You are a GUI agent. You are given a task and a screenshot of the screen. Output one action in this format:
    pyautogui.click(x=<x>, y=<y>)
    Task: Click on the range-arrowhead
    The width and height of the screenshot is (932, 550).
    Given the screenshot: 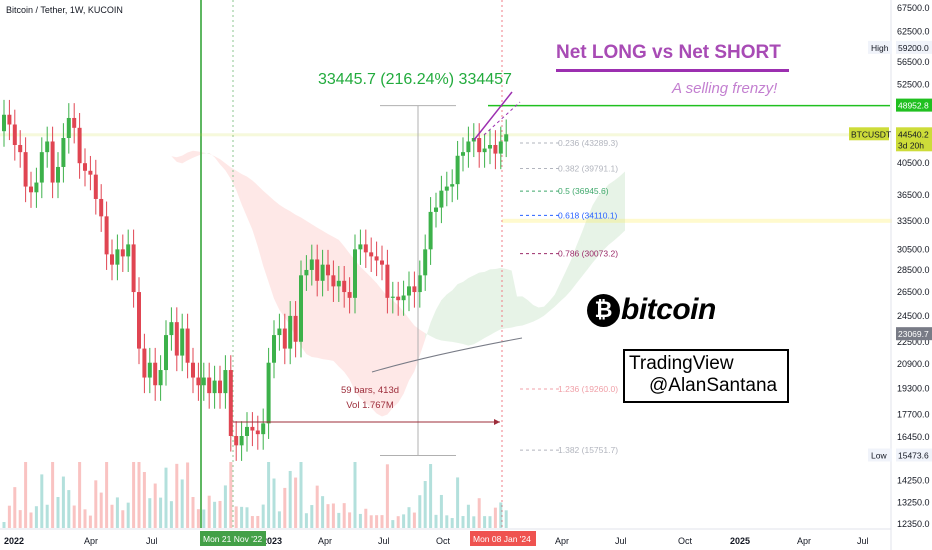 What is the action you would take?
    pyautogui.click(x=497, y=422)
    